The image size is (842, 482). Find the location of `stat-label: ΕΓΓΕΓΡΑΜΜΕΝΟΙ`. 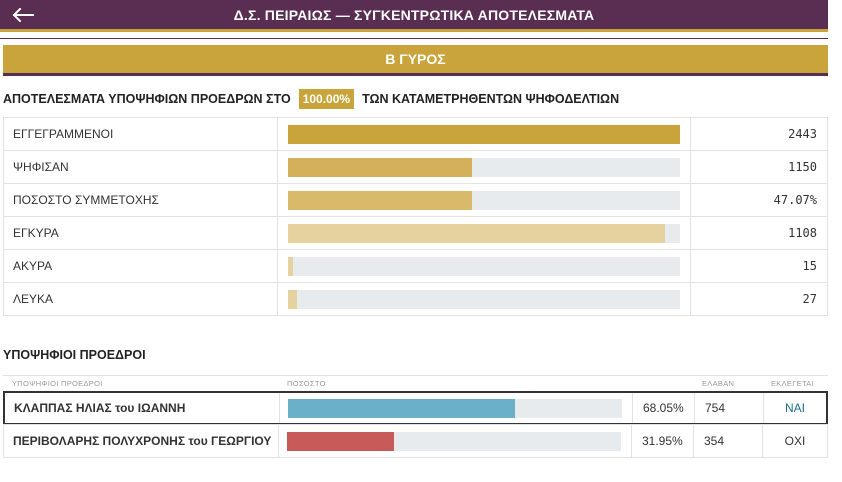

stat-label: ΕΓΓΕΓΡΑΜΜΕΝΟΙ is located at coordinates (140, 134).